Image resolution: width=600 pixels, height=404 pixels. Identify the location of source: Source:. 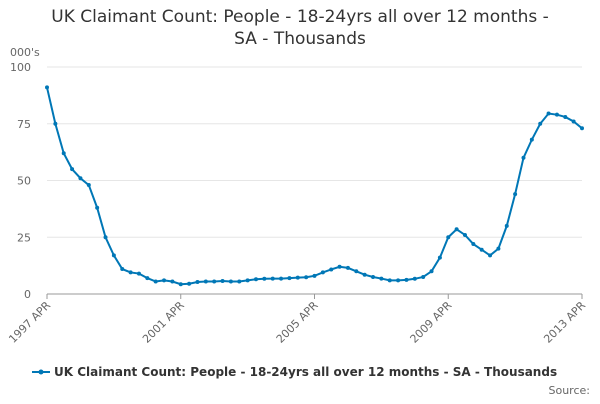
(570, 390).